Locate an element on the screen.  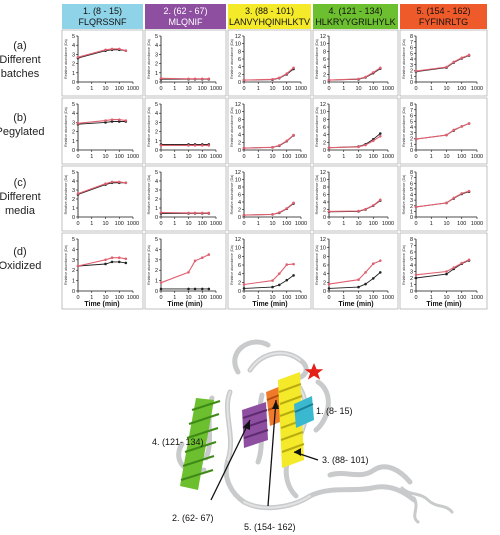
panel-c3-xtick-label-3: 100 is located at coordinates (286, 224).